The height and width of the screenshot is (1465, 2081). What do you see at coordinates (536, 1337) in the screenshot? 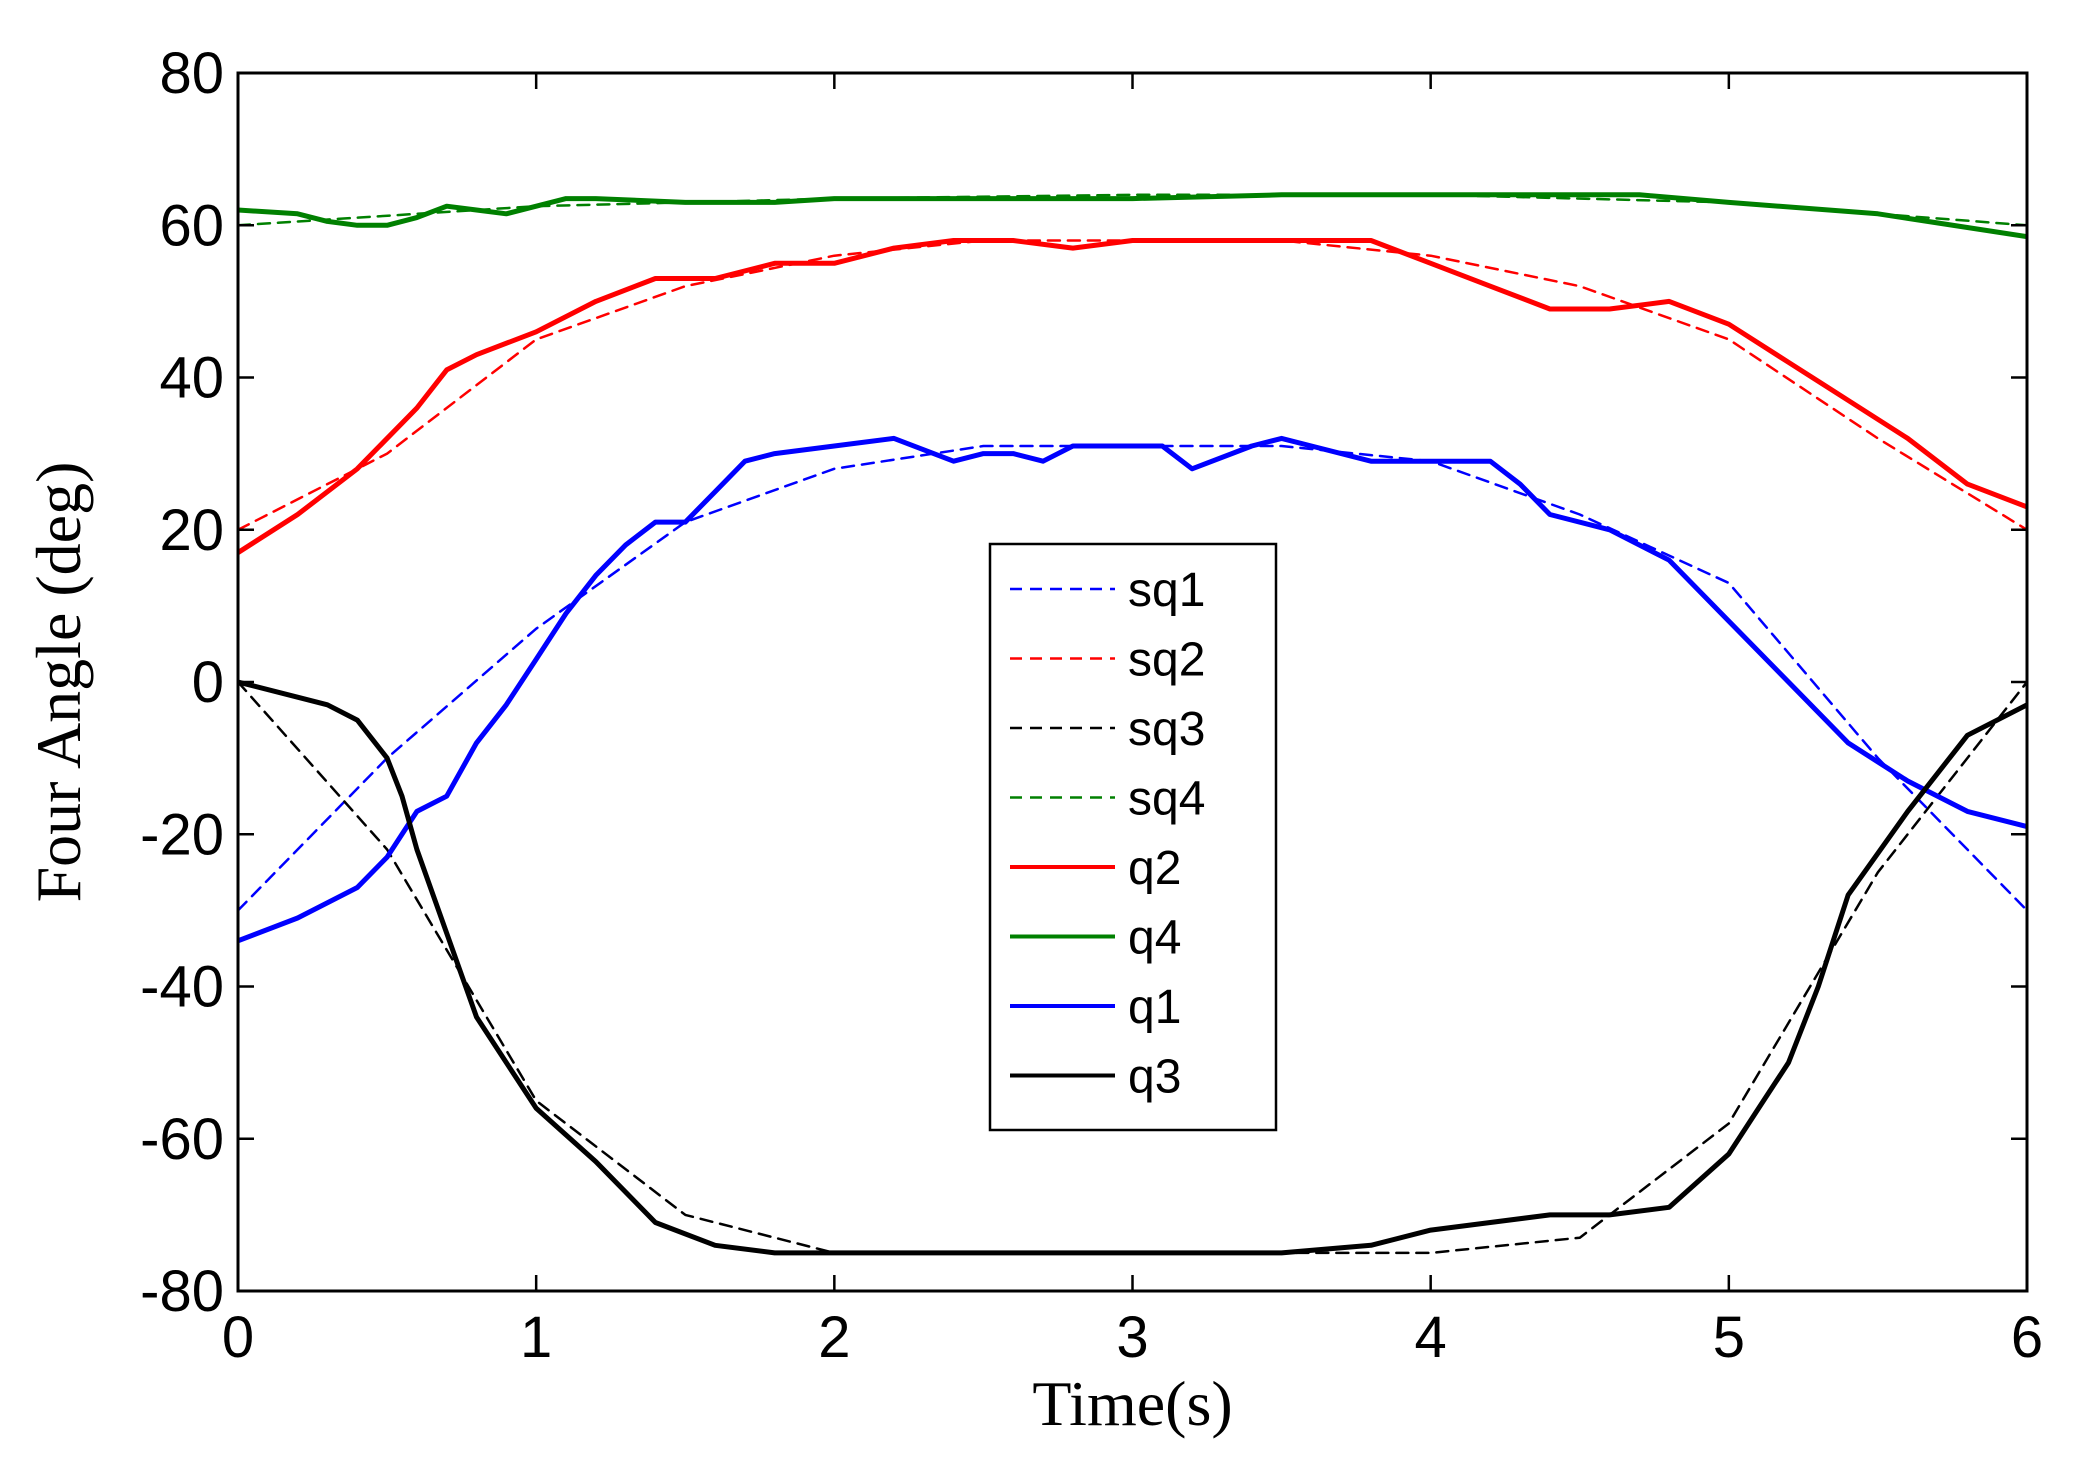
I see `x-tick-label-1: 1` at bounding box center [536, 1337].